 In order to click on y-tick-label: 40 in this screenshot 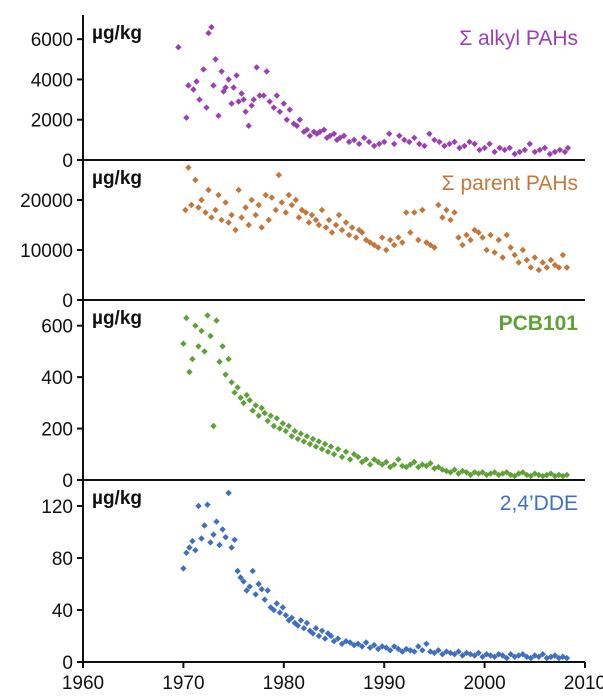, I will do `click(62, 611)`.